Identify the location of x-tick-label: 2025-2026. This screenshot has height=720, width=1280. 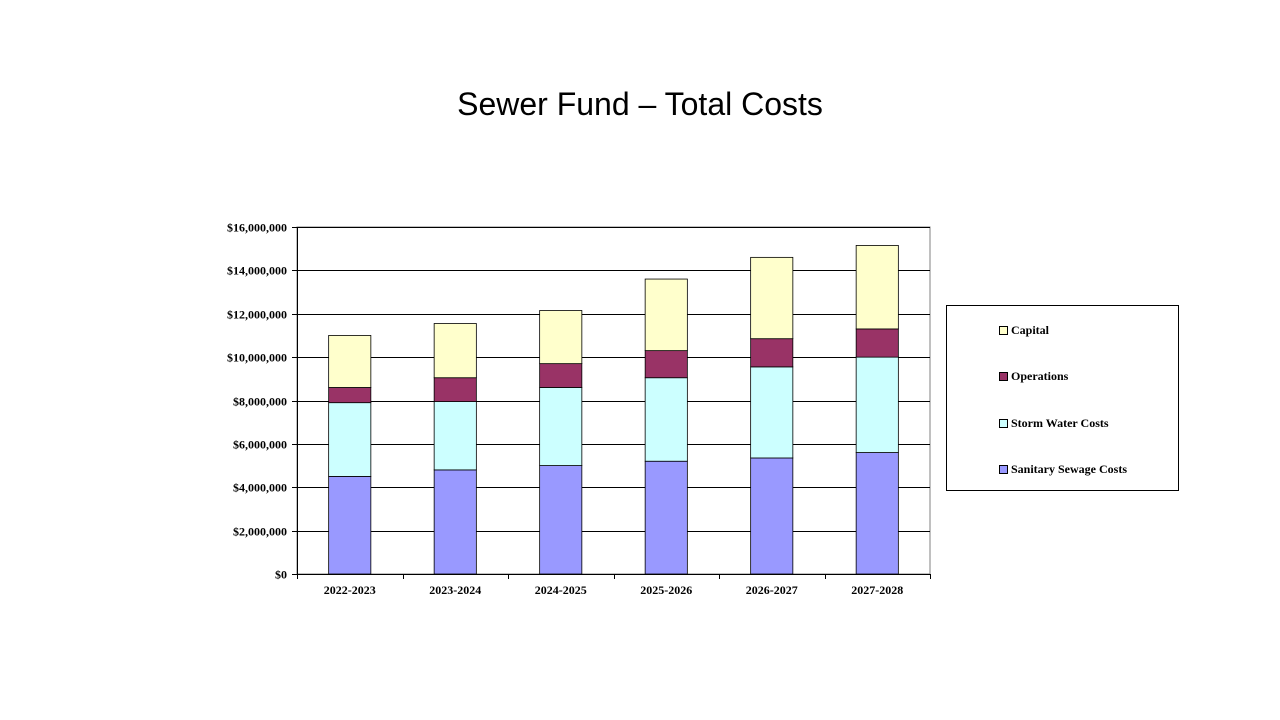
(666, 590).